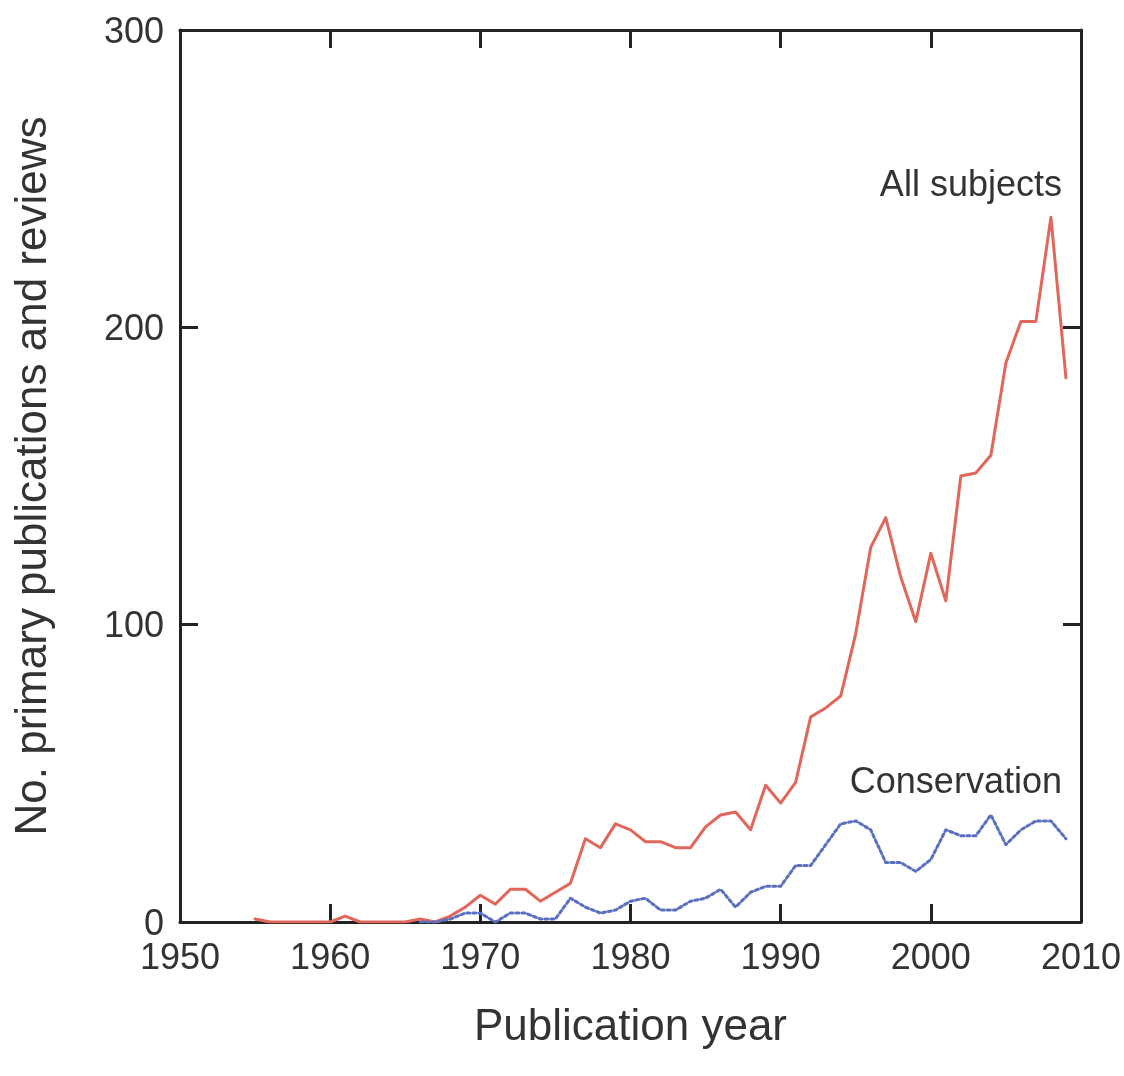 Image resolution: width=1124 pixels, height=1076 pixels. I want to click on y-axis-title: No. primary publications and reviews, so click(30, 476).